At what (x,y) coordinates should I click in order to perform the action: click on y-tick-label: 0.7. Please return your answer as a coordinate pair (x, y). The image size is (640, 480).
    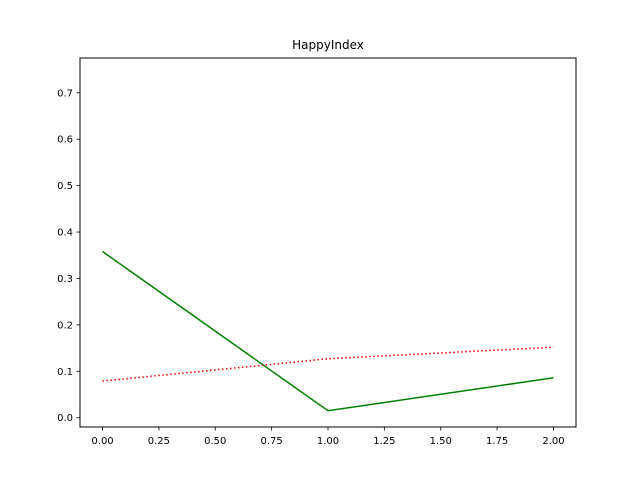
    Looking at the image, I should click on (65, 93).